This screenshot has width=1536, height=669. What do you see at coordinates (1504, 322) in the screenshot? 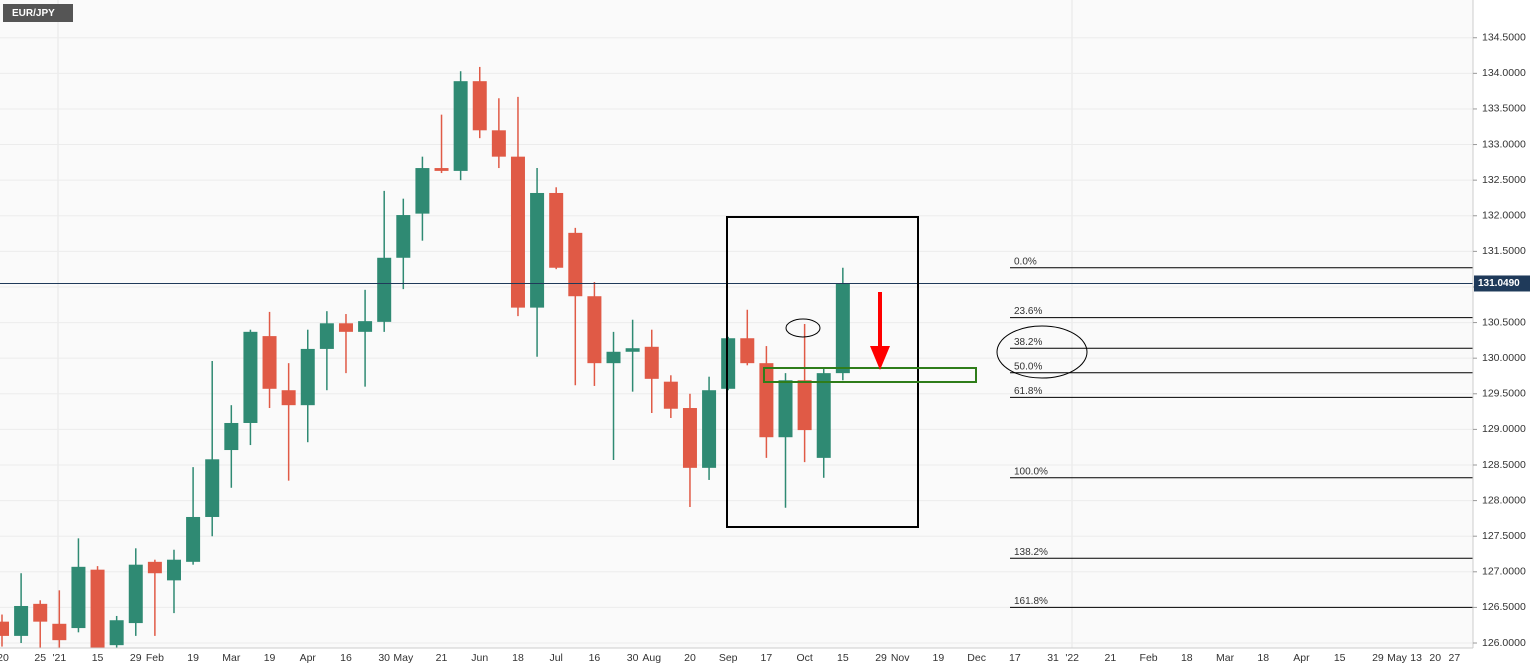
I see `y-tick-label: 130.5000` at bounding box center [1504, 322].